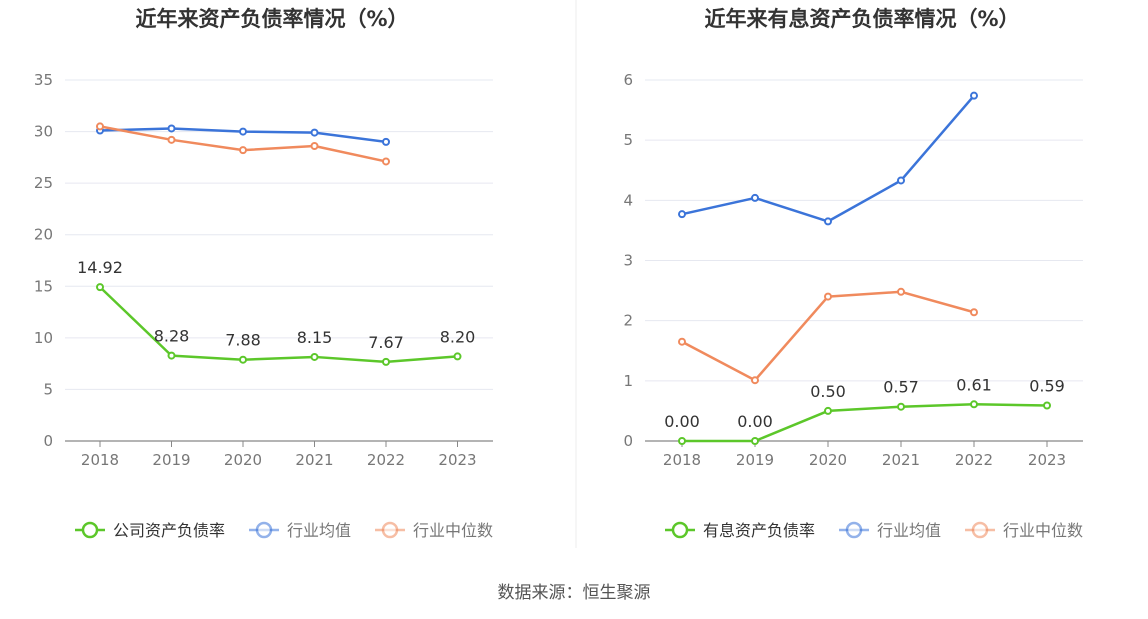 The width and height of the screenshot is (1148, 619). I want to click on y-tick-label: 3, so click(628, 261).